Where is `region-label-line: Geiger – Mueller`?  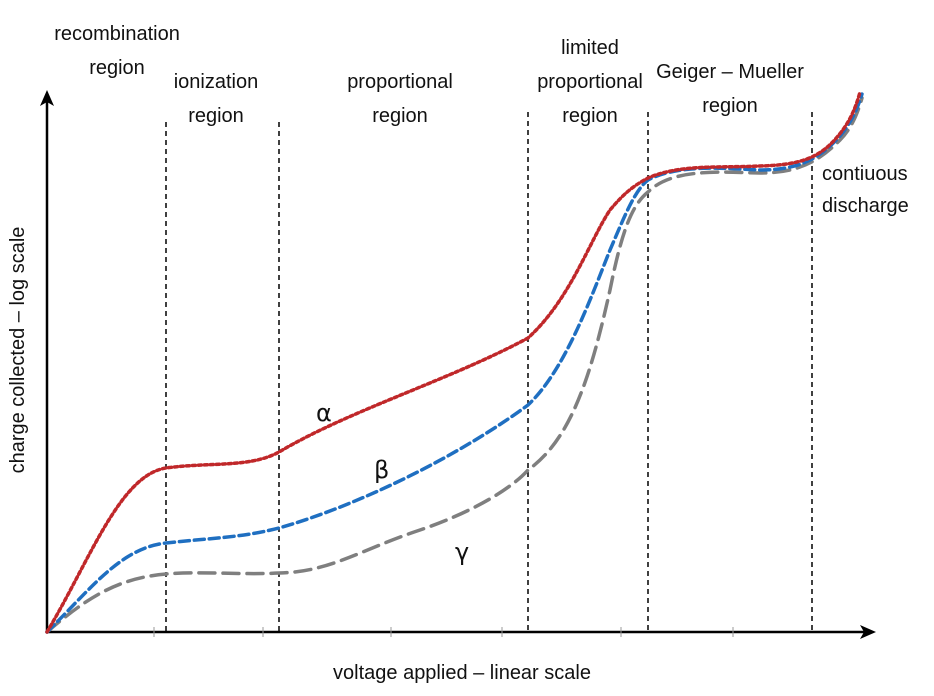
region-label-line: Geiger – Mueller is located at coordinates (730, 72).